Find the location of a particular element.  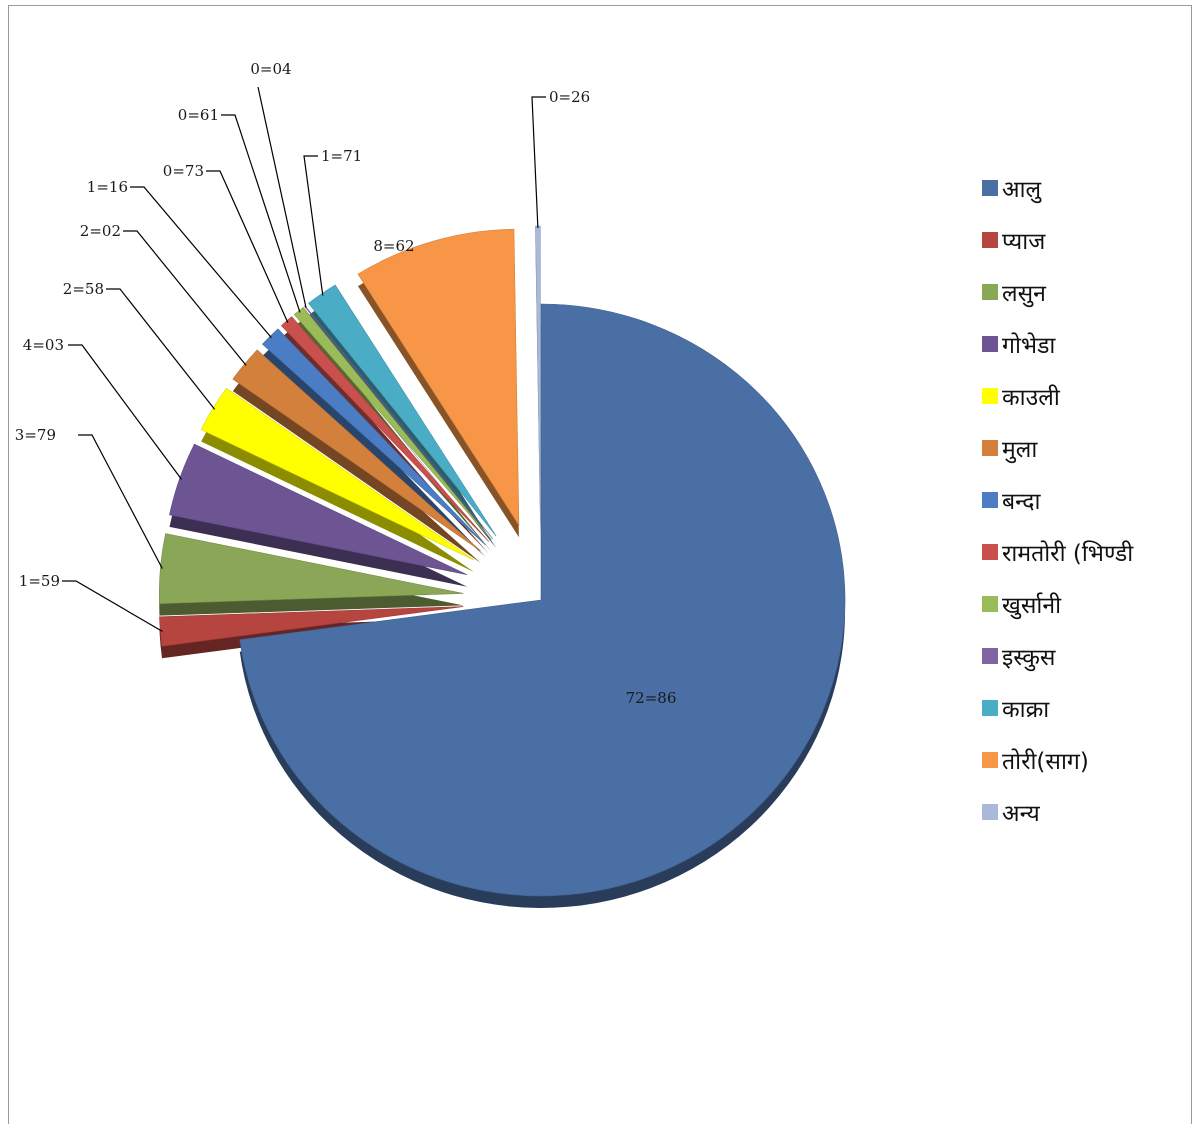

legend-label: बन्दा is located at coordinates (1021, 502).